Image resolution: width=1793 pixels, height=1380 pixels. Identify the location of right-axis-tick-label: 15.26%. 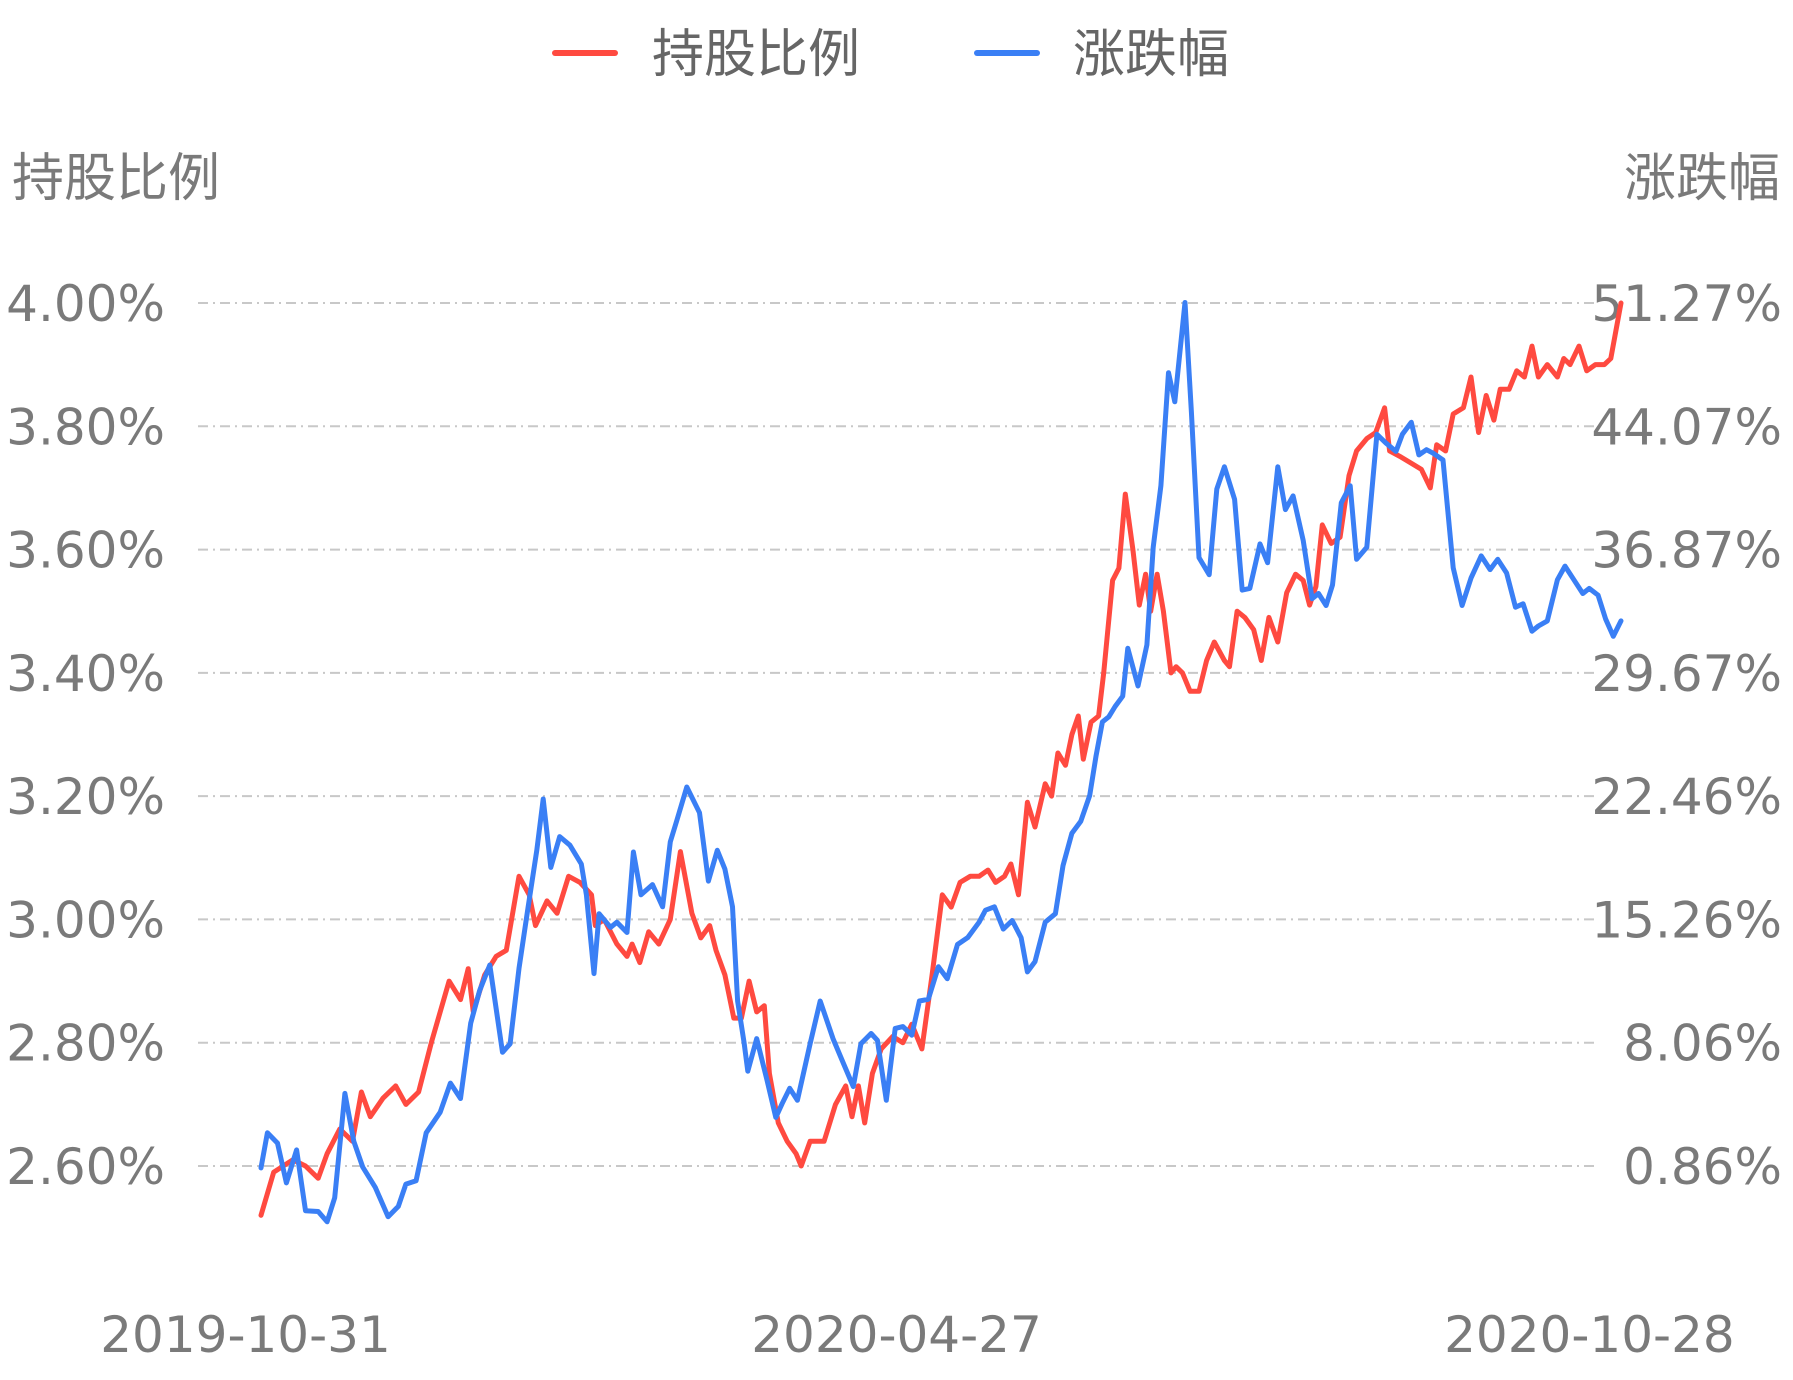
(1686, 920).